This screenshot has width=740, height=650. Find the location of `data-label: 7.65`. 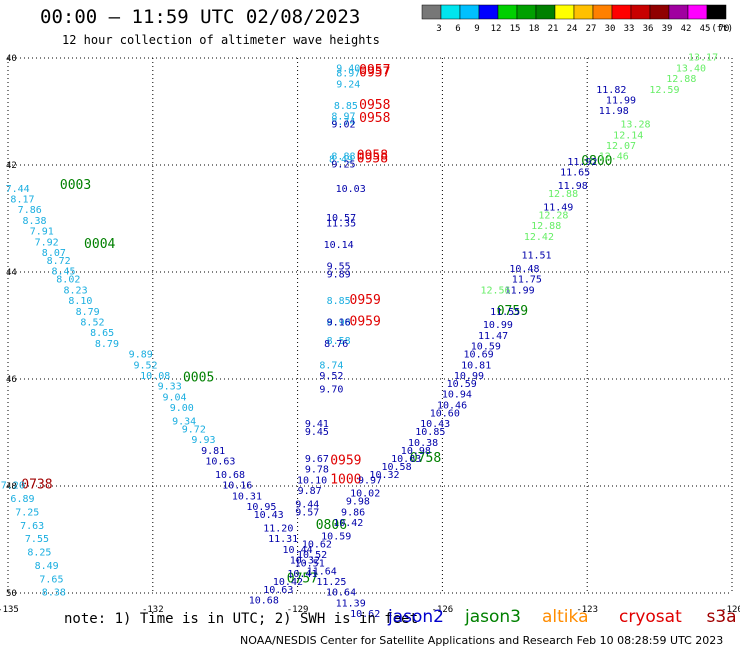

data-label: 7.65 is located at coordinates (51, 579).